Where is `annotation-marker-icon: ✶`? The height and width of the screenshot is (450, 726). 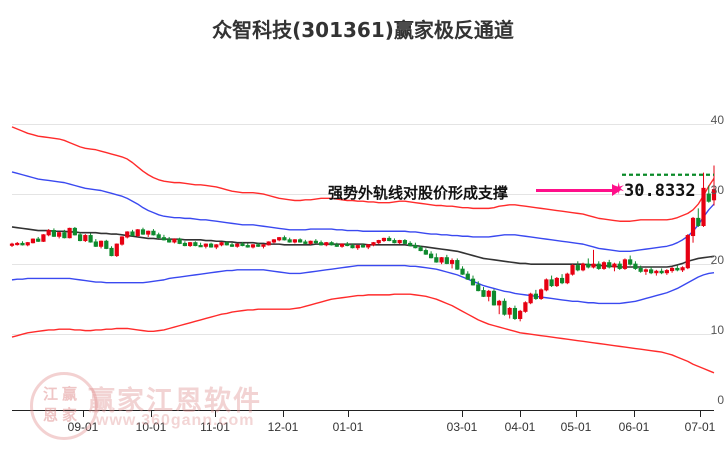
annotation-marker-icon: ✶ is located at coordinates (619, 189).